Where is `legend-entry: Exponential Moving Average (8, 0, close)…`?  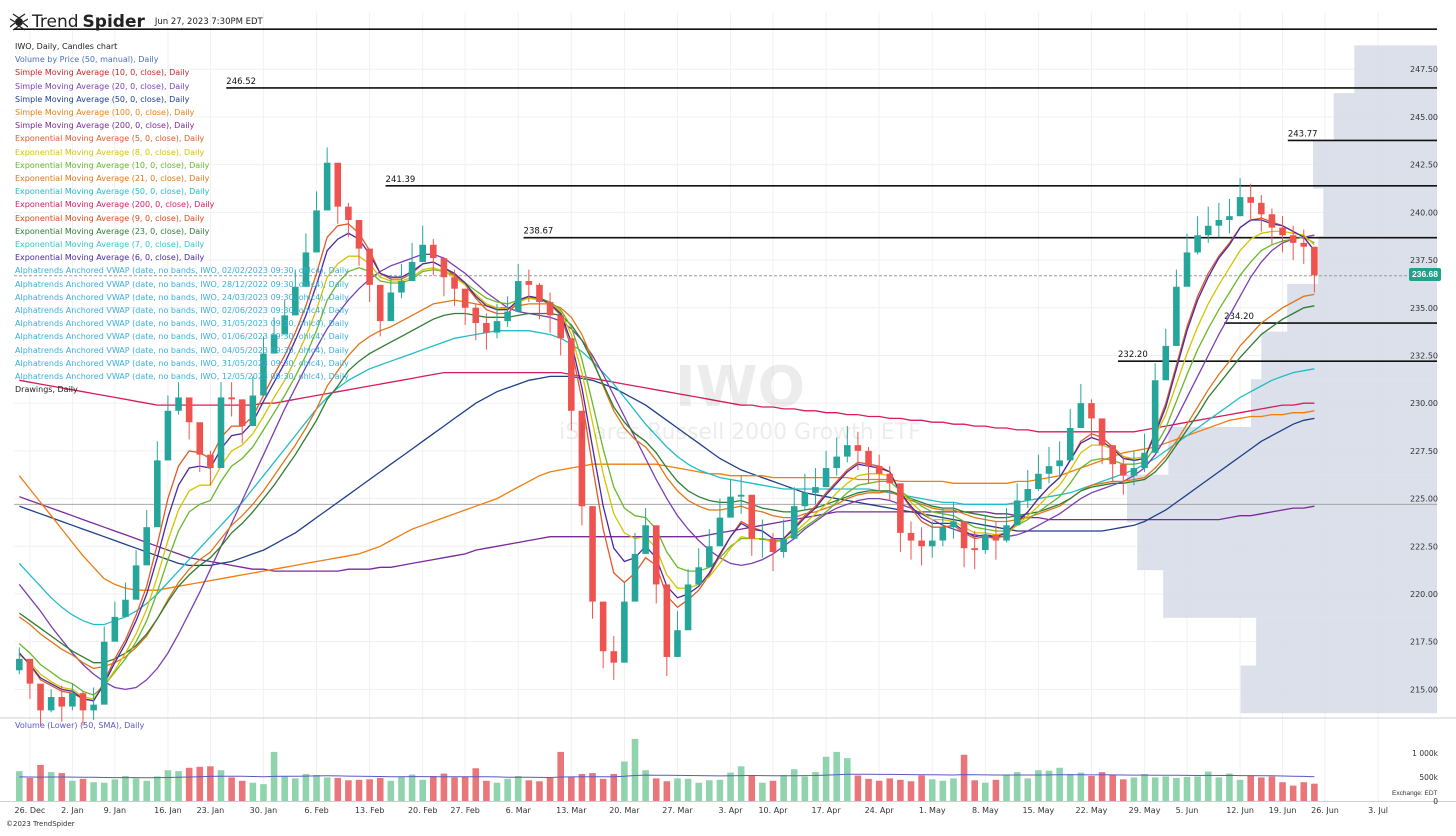 legend-entry: Exponential Moving Average (8, 0, close)… is located at coordinates (110, 152).